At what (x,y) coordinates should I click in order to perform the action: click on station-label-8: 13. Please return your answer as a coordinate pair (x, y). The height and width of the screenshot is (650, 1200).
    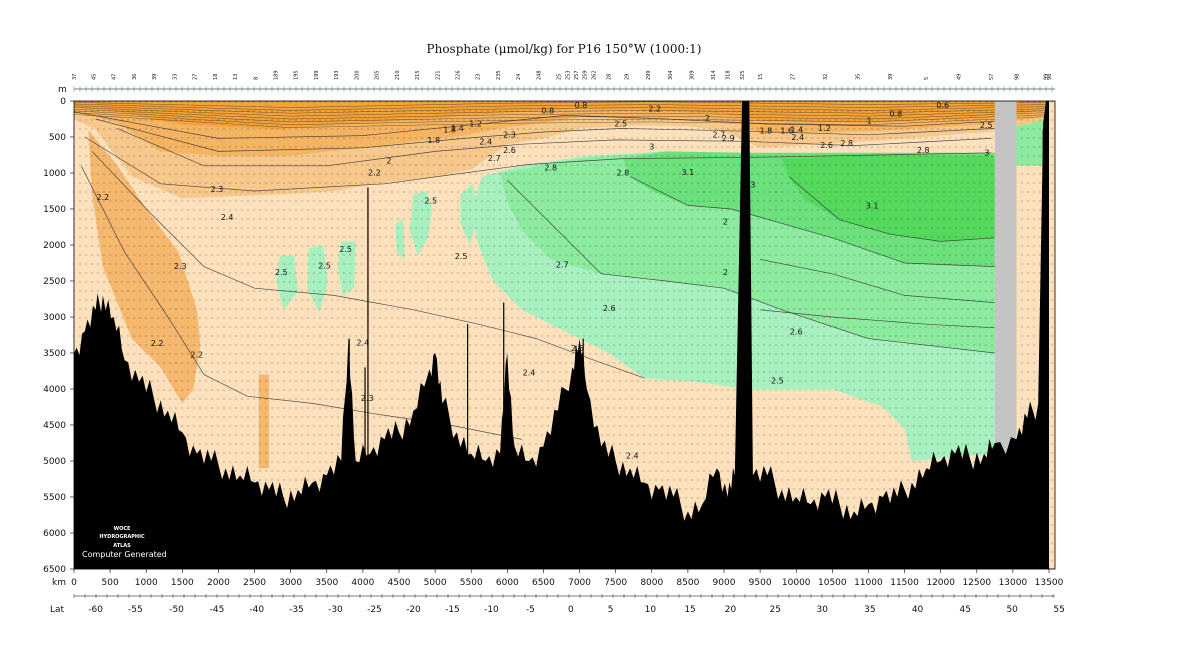
    Looking at the image, I should click on (236, 77).